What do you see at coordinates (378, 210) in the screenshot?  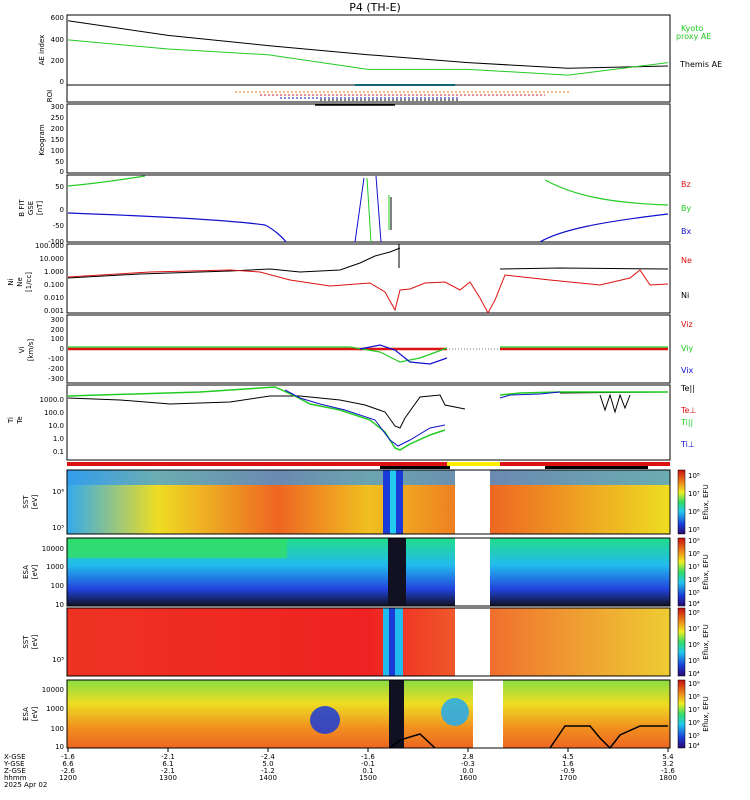 I see `bfield-spike-green` at bounding box center [378, 210].